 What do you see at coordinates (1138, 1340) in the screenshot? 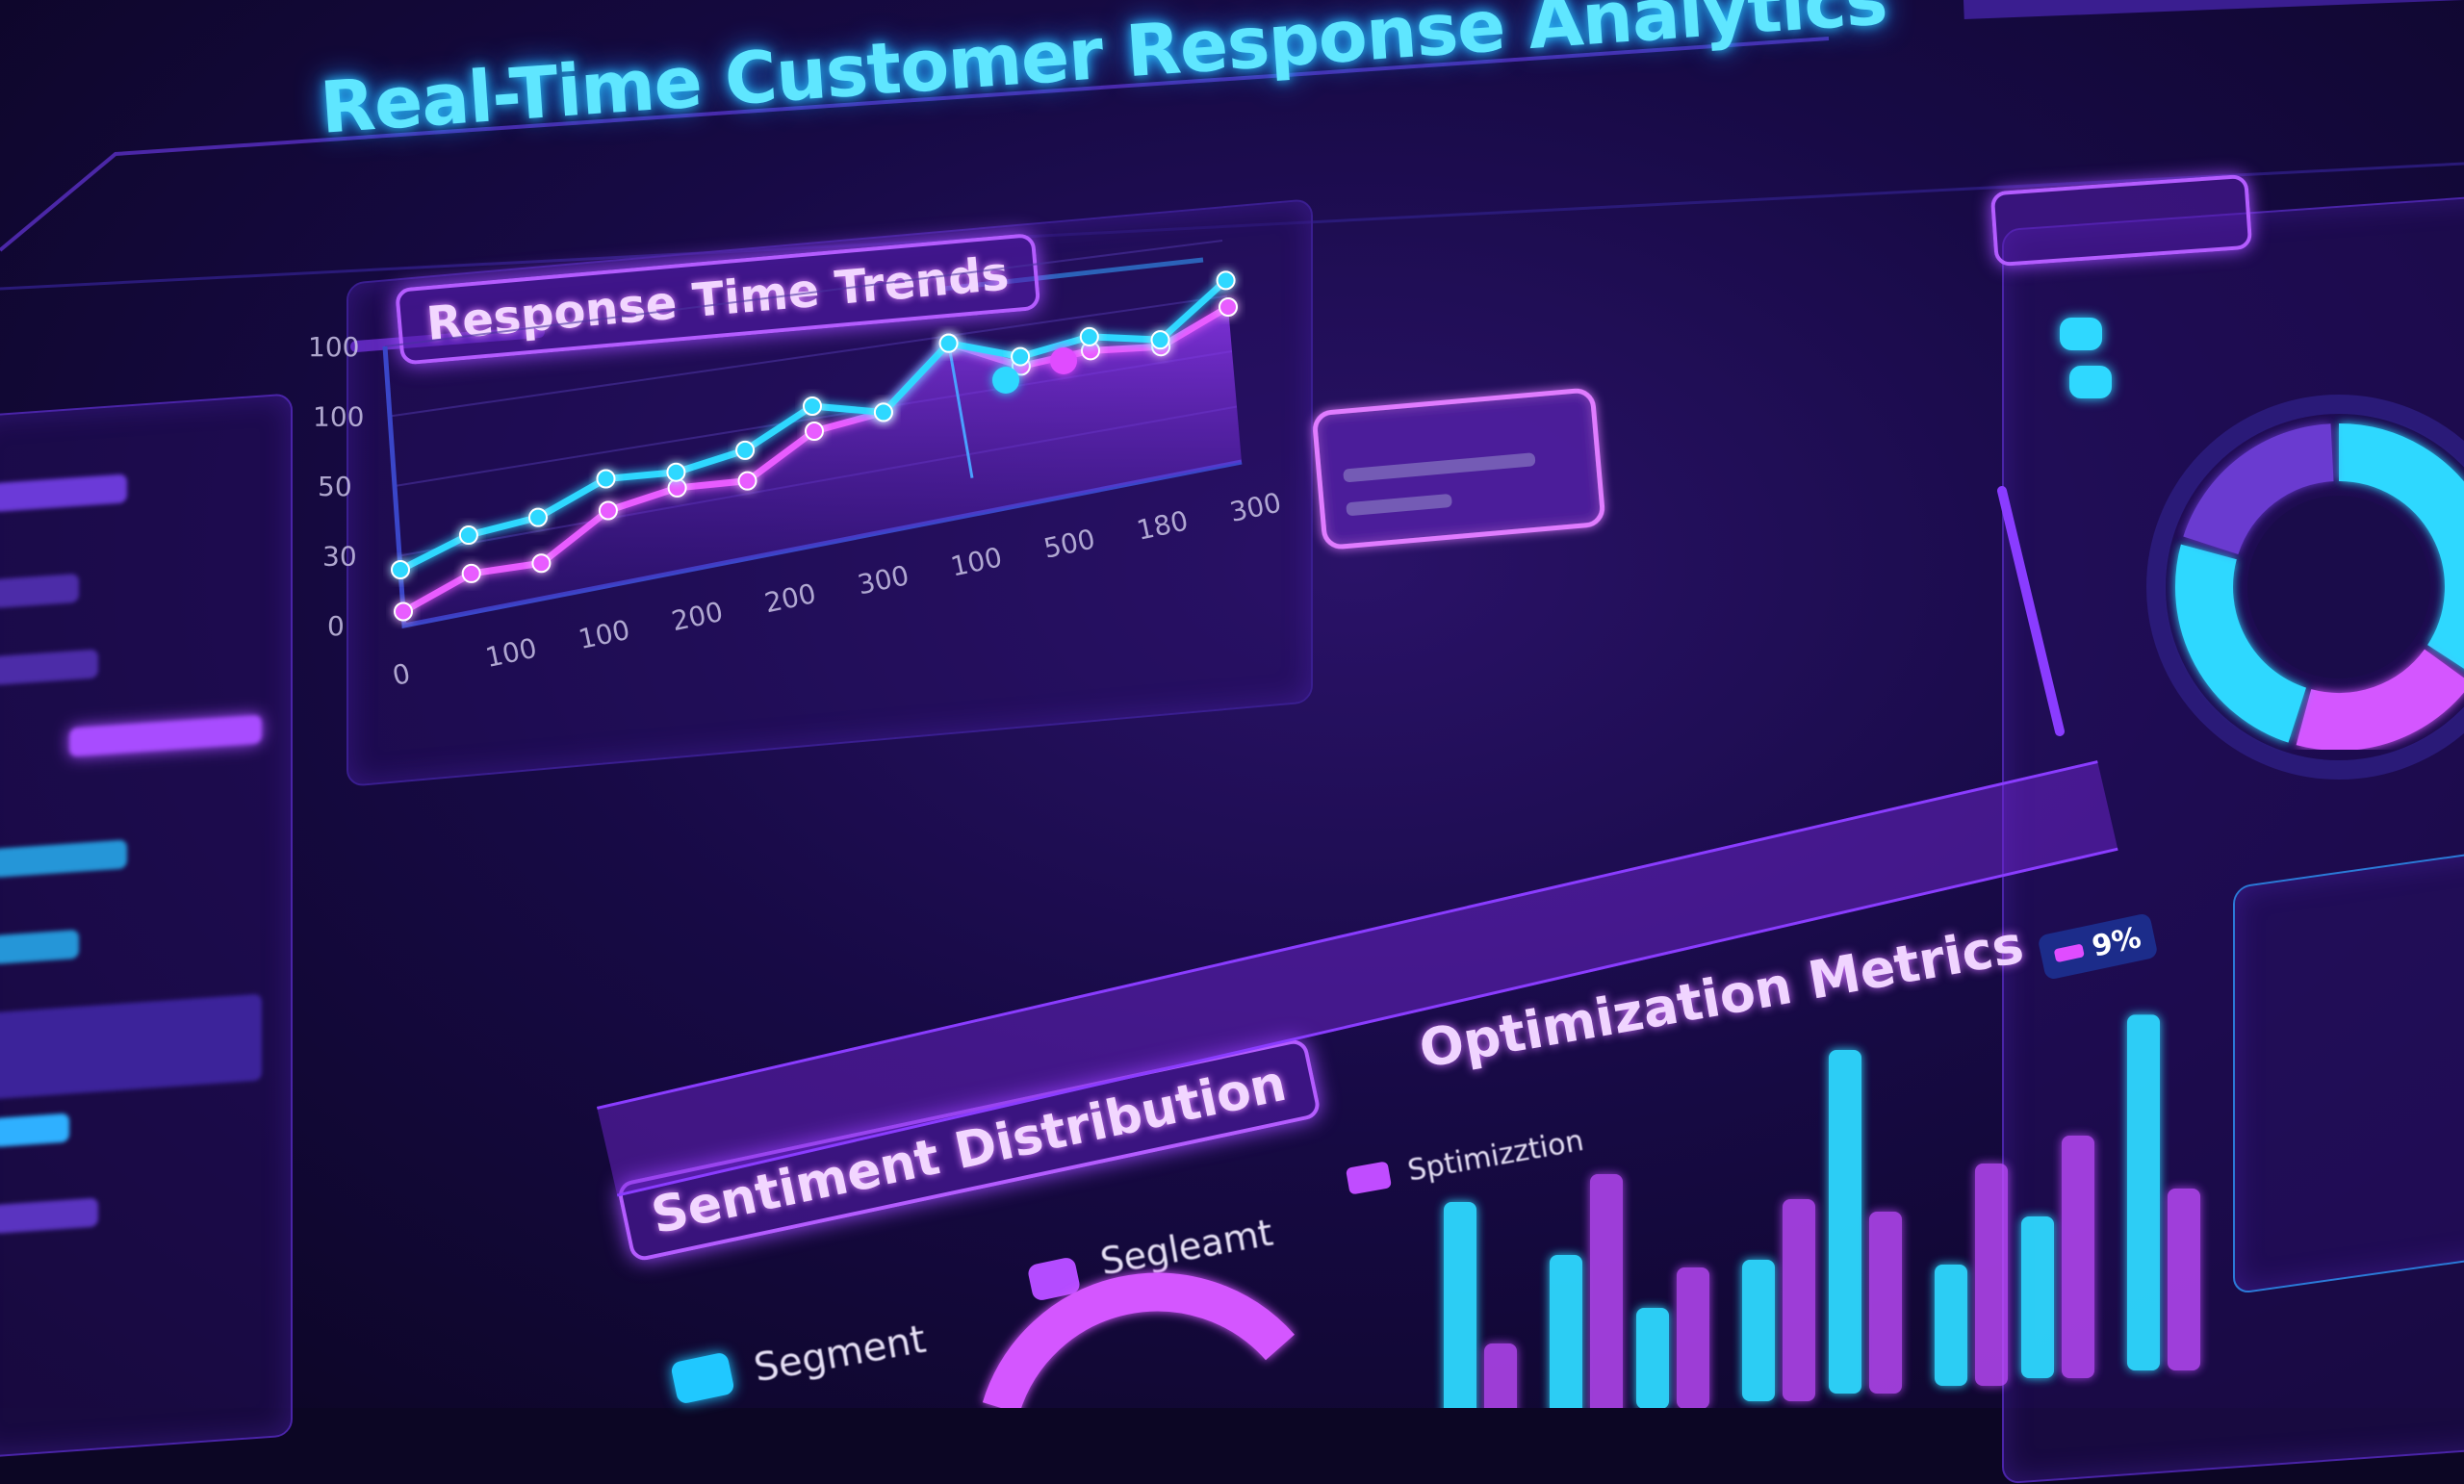
I see `sentiment-donut-slice` at bounding box center [1138, 1340].